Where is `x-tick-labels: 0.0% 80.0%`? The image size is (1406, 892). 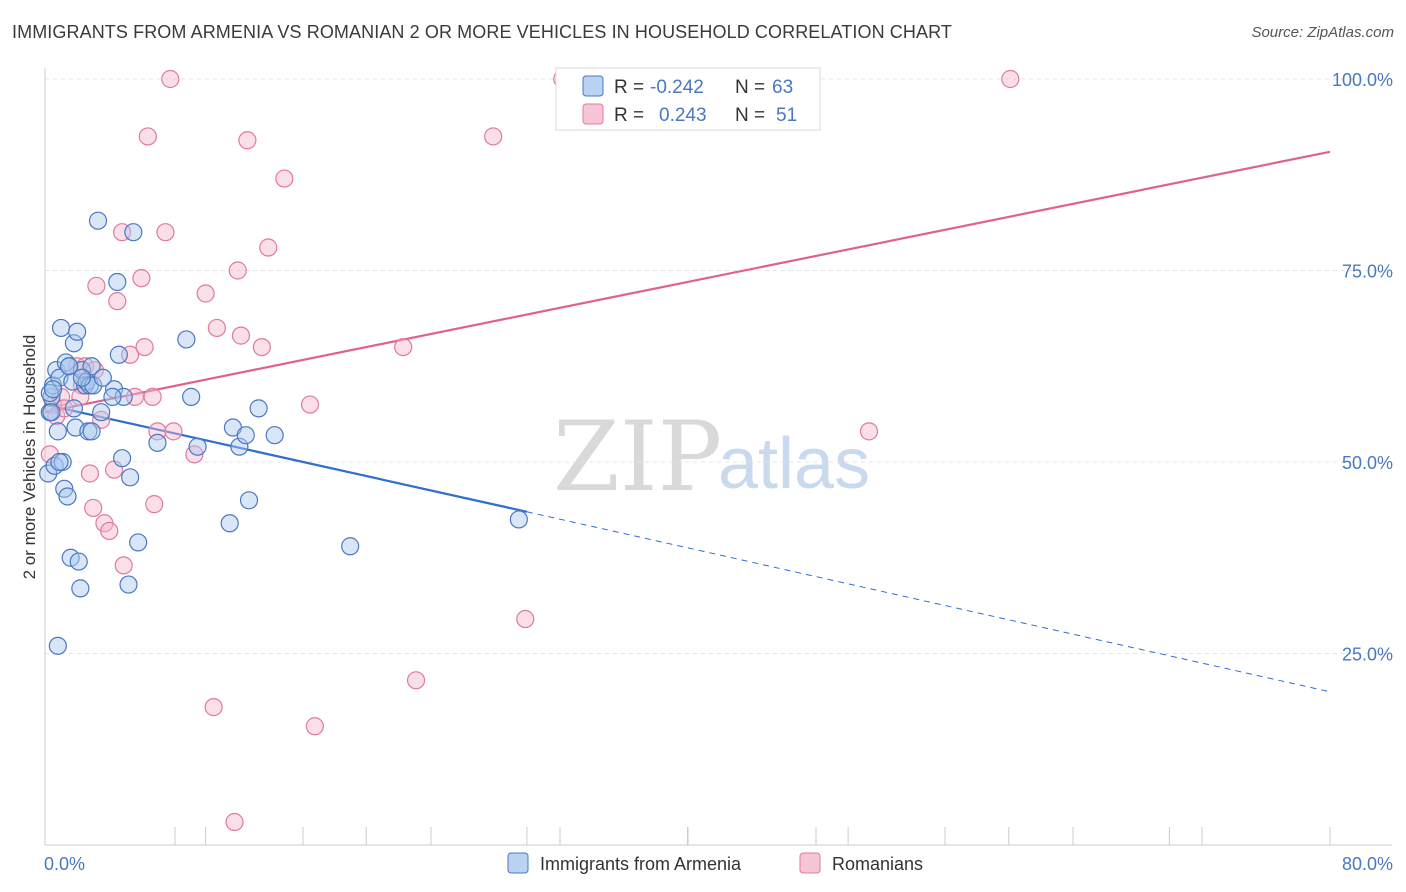
x-tick-labels: 0.0% 80.0% is located at coordinates (718, 864).